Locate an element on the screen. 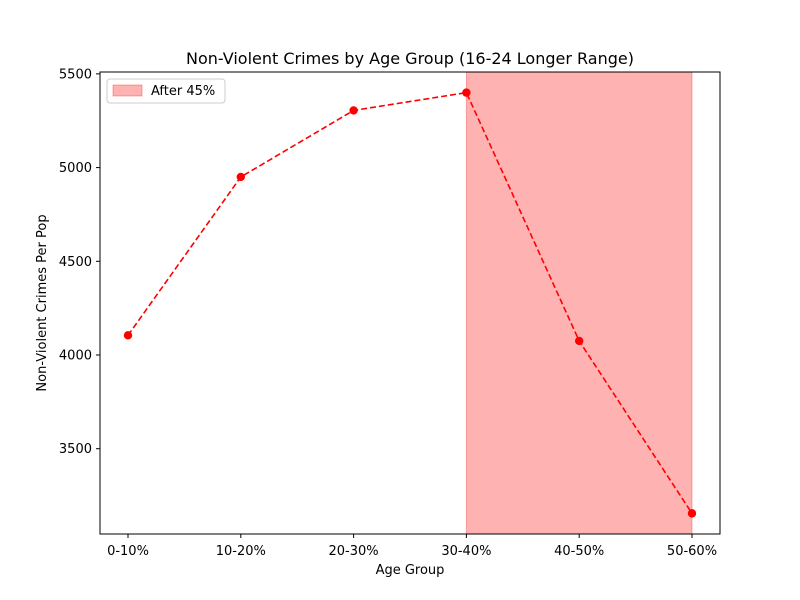 The image size is (800, 600). x-tick-label: 40-50% is located at coordinates (579, 551).